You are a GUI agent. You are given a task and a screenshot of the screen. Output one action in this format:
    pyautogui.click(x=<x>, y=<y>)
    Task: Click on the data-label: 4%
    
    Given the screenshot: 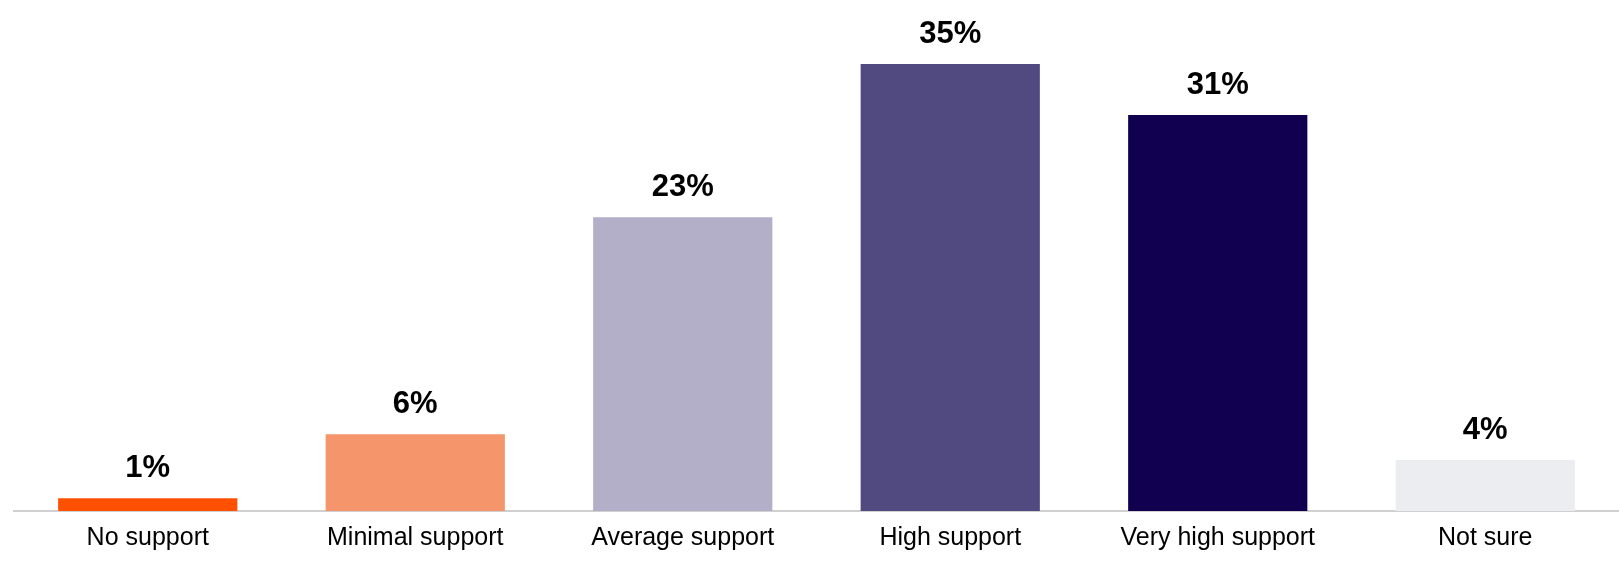 What is the action you would take?
    pyautogui.click(x=1485, y=428)
    